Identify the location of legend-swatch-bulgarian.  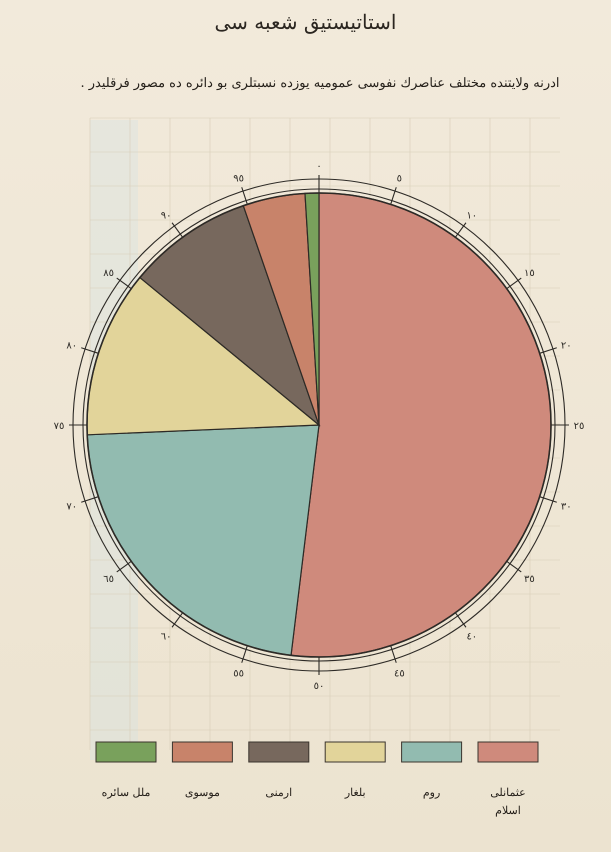
(355, 752).